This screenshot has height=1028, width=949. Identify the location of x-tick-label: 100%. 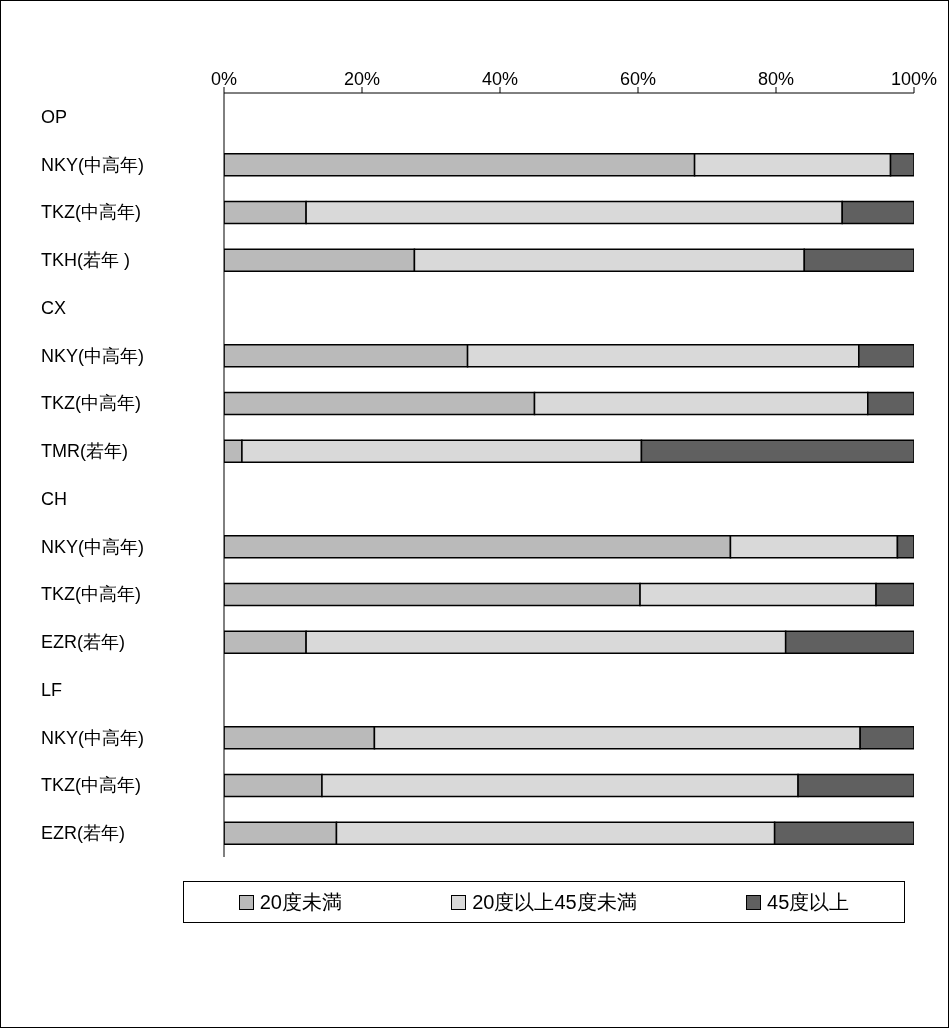
(914, 79).